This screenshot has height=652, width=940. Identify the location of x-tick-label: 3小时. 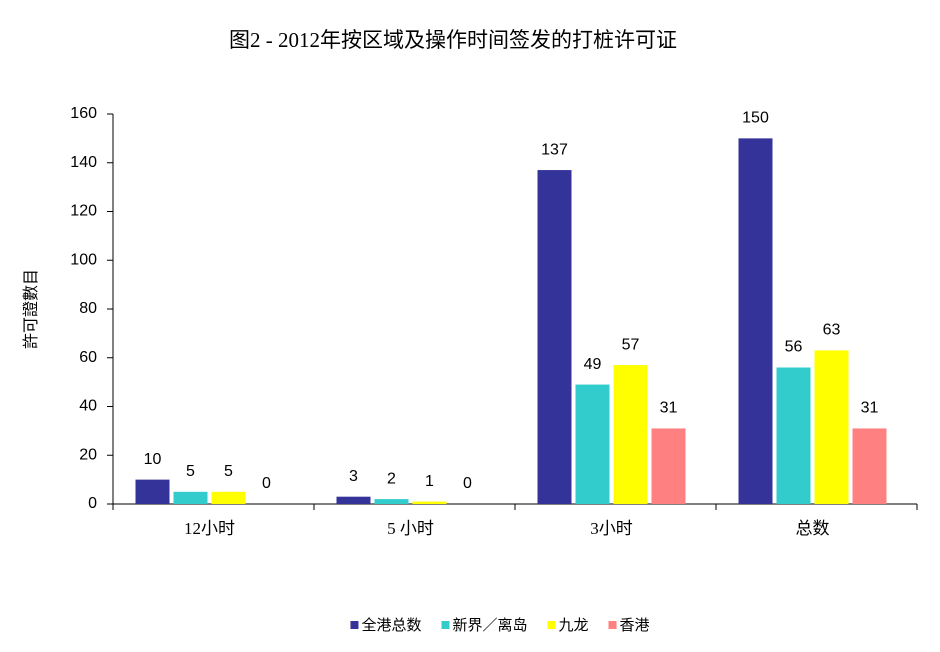
(611, 528).